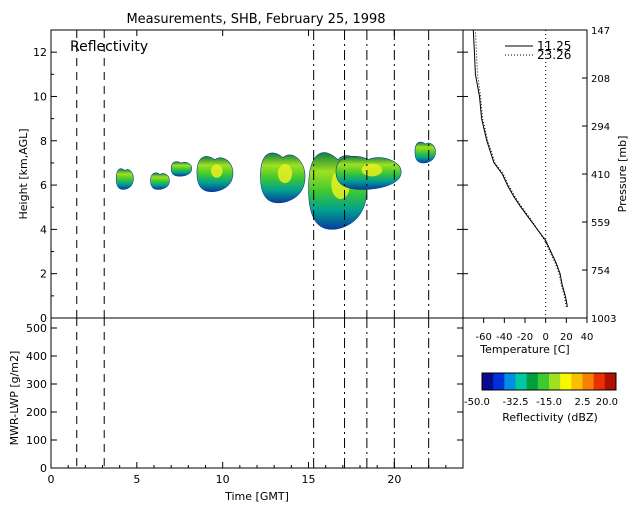 This screenshot has width=640, height=512. Describe the element at coordinates (516, 402) in the screenshot. I see `colorbar-tick-label: -32.5` at that location.